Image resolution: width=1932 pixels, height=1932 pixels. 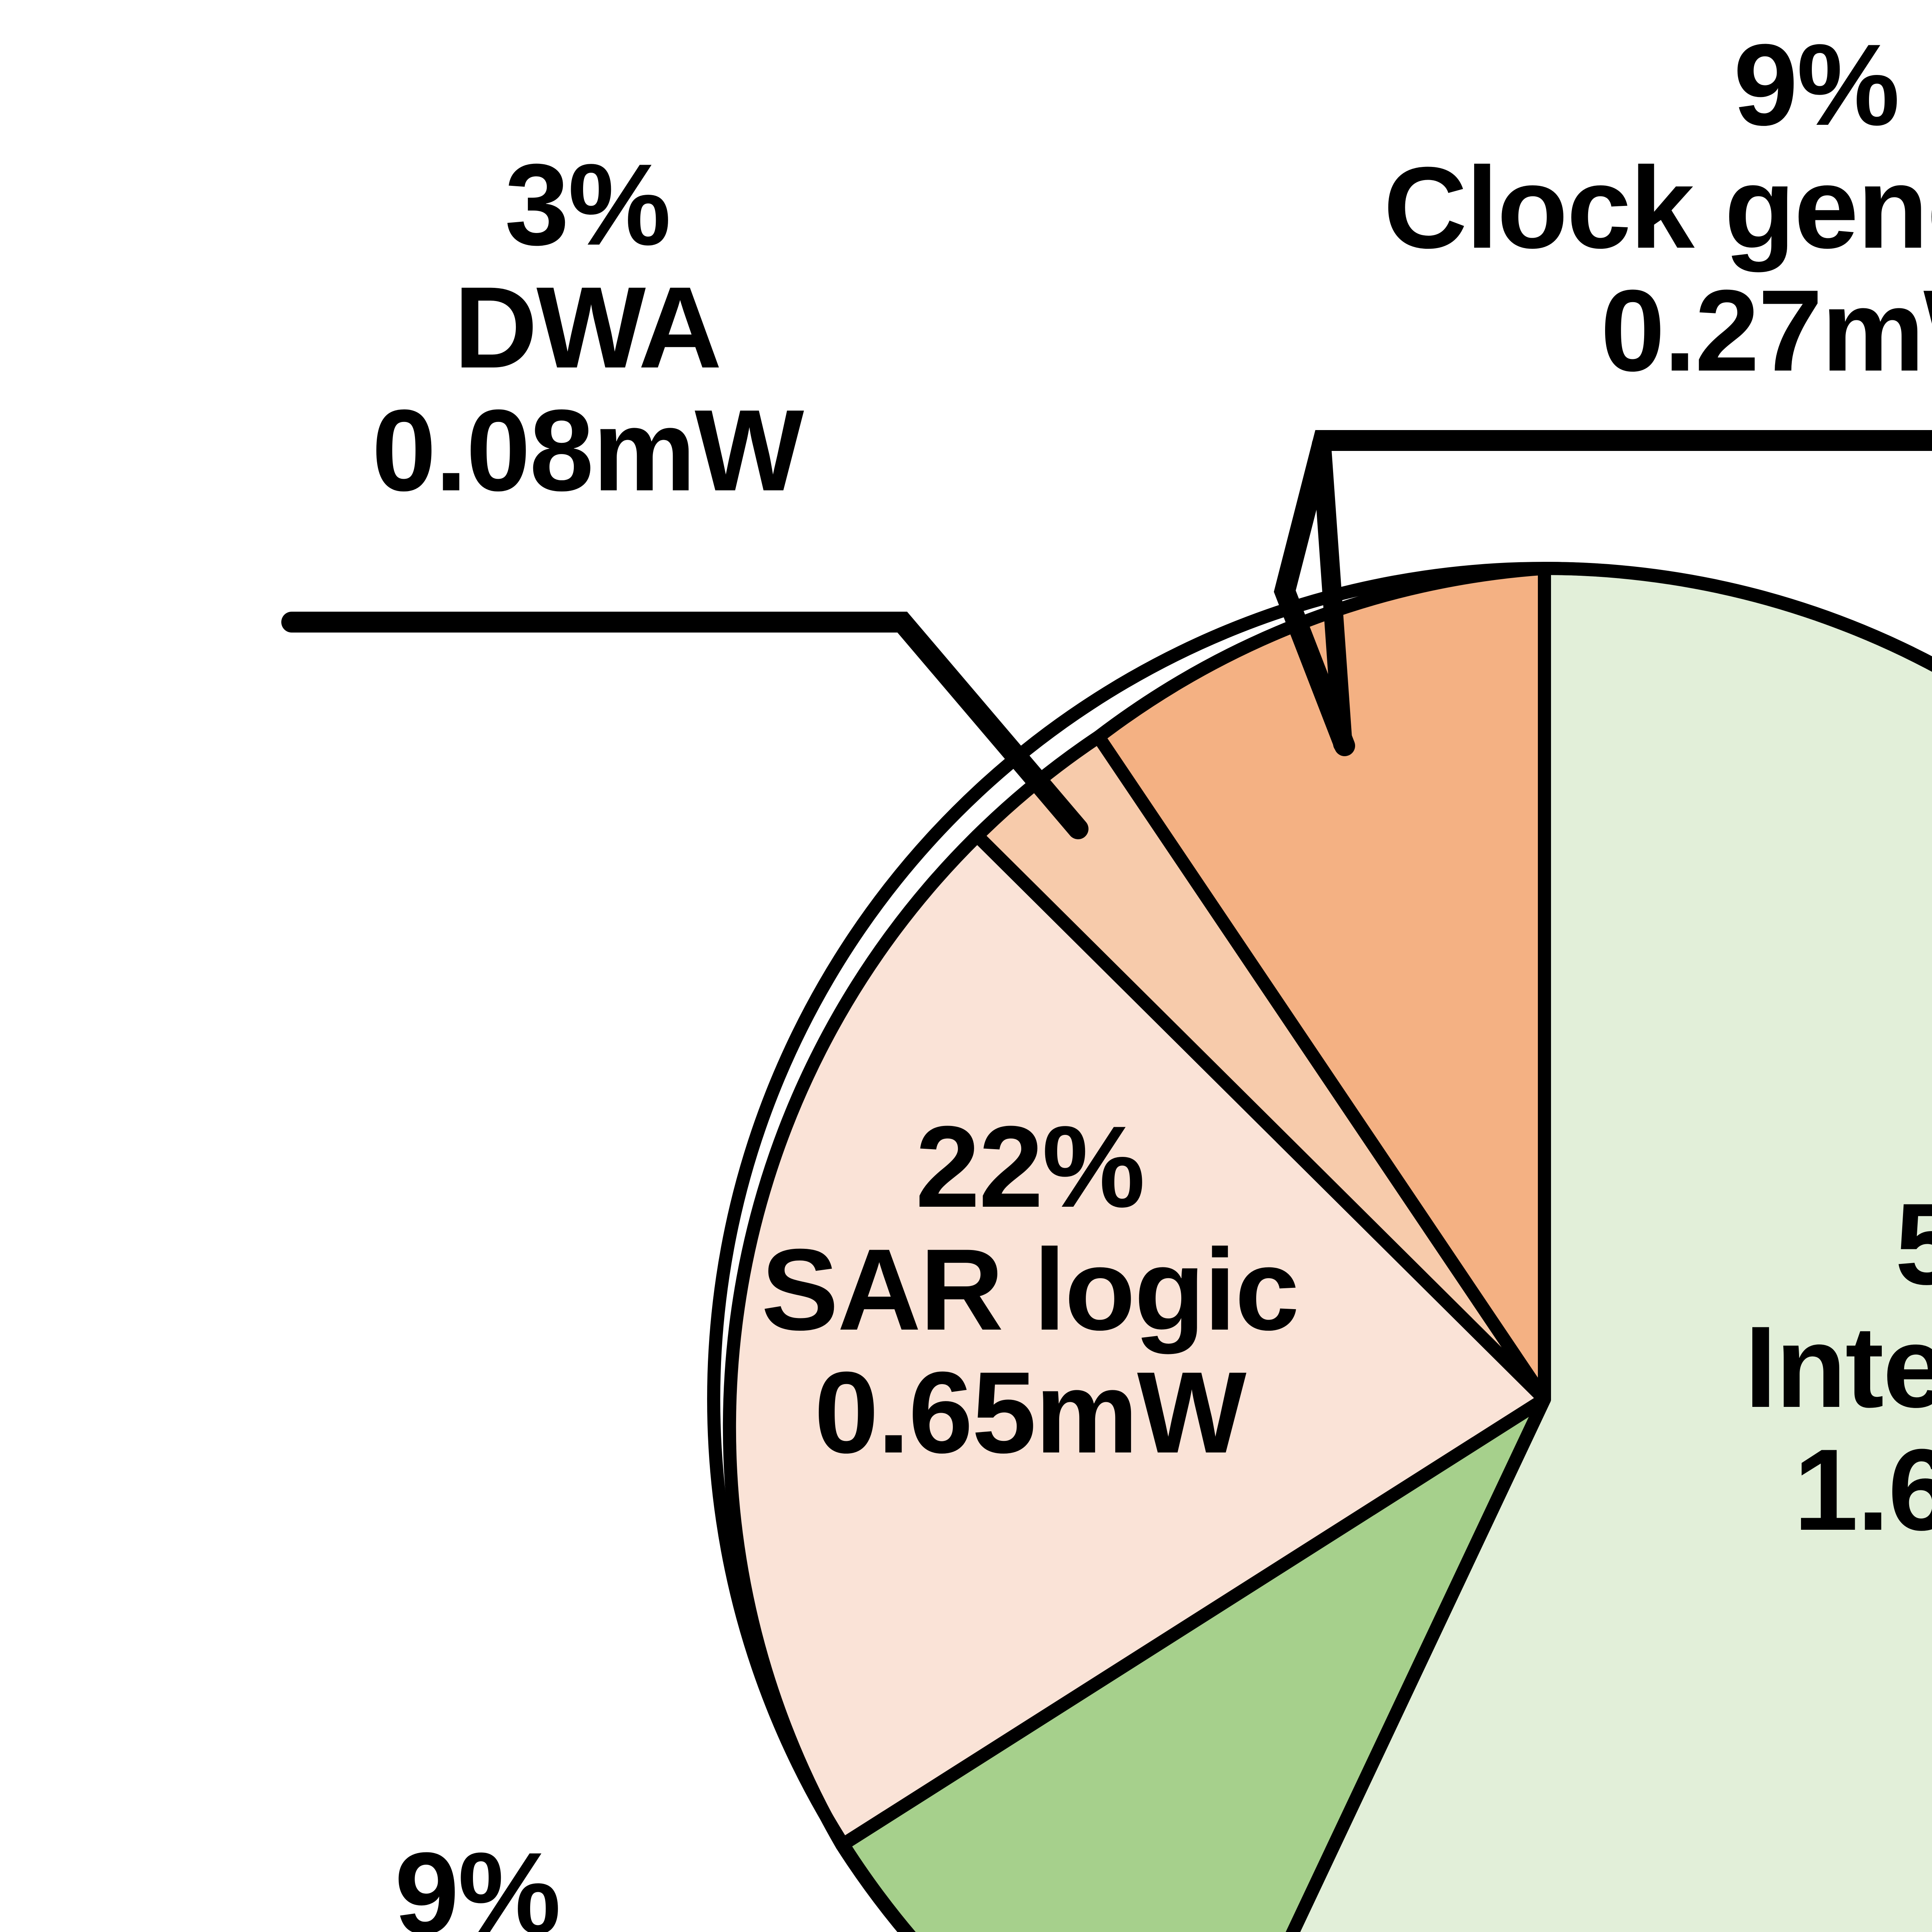 I want to click on callout-dwa: 3% DWA 0.08mW, so click(x=588, y=328).